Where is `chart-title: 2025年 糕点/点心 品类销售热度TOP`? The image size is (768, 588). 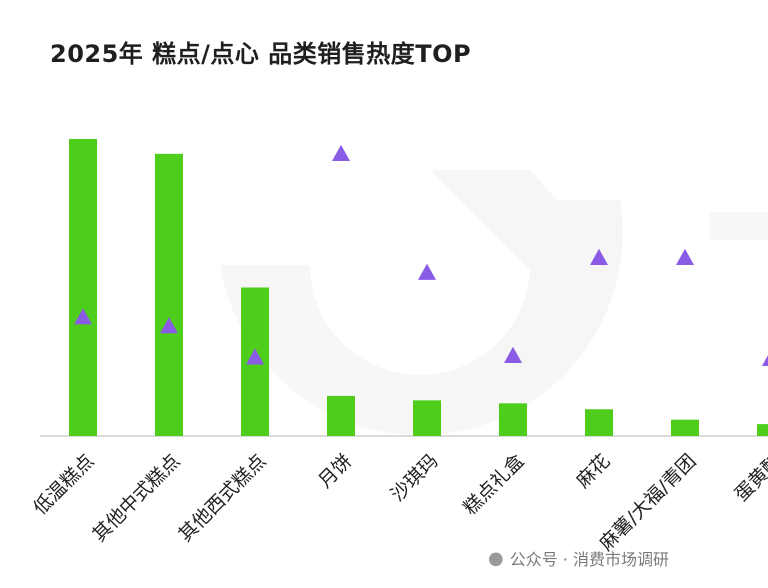 chart-title: 2025年 糕点/点心 品类销售热度TOP is located at coordinates (261, 54).